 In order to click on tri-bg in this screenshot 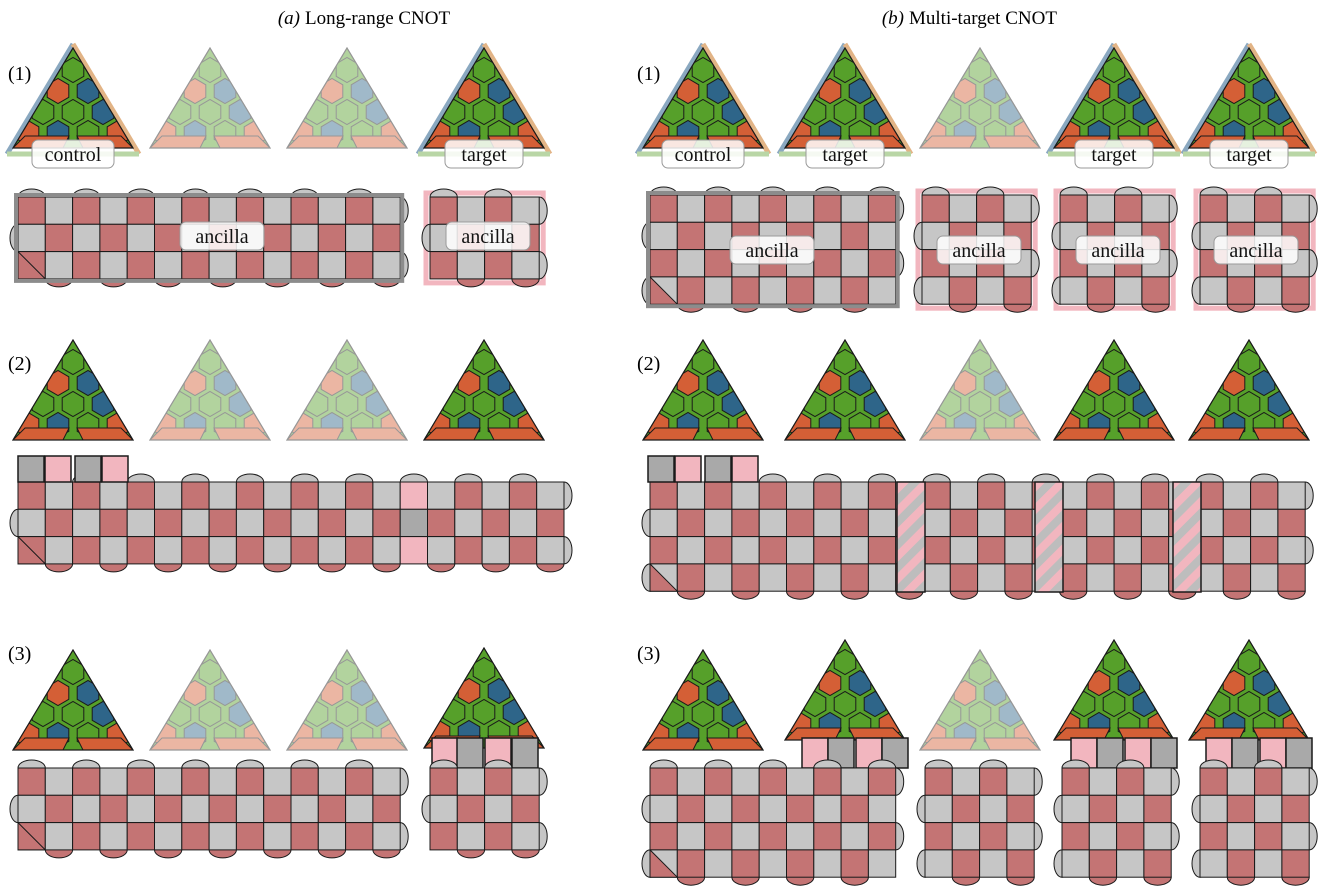, I will do `click(347, 98)`.